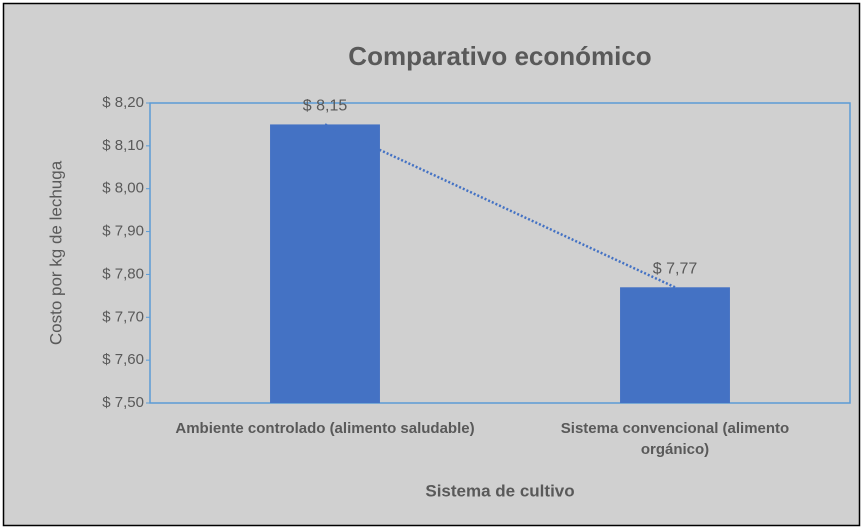  What do you see at coordinates (123, 316) in the screenshot?
I see `y-tick-label: $ 7,70` at bounding box center [123, 316].